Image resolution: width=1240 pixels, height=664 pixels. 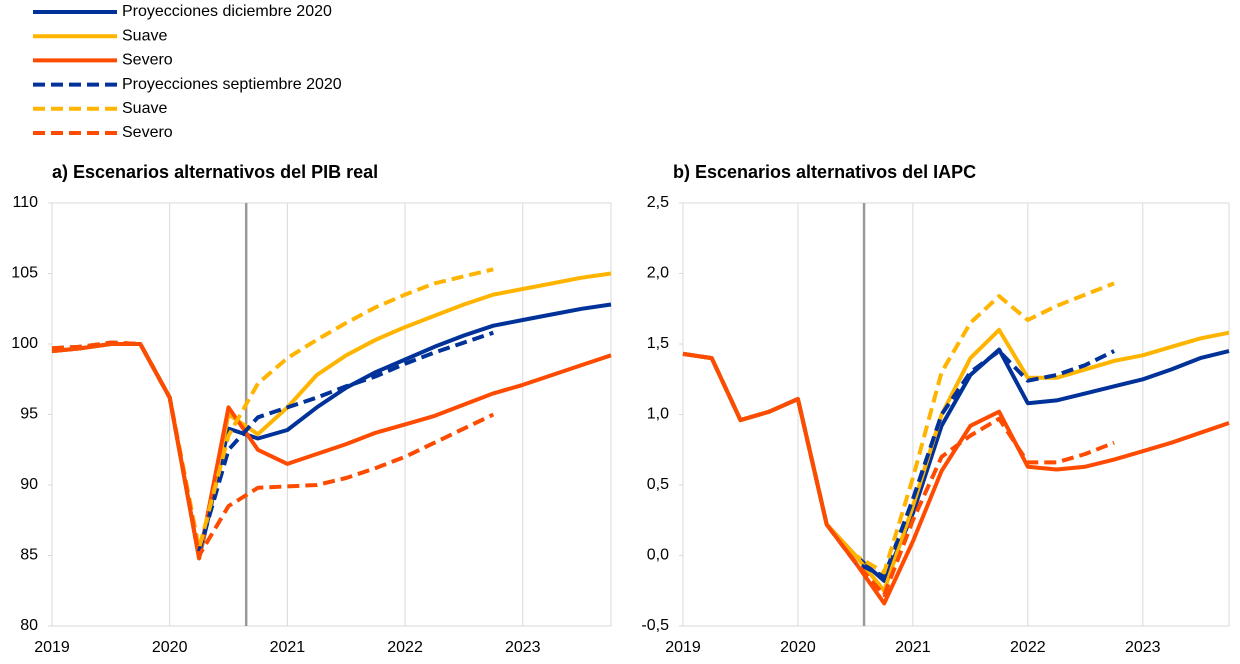 I want to click on y-tick-label: 80, so click(x=29, y=625).